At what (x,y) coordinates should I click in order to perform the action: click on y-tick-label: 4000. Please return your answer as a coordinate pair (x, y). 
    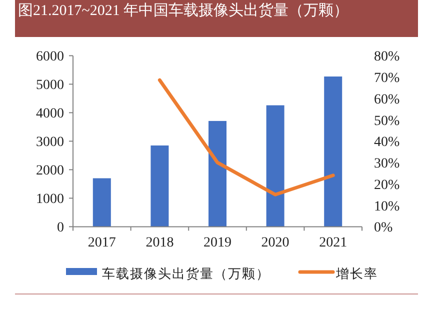
    Looking at the image, I should click on (50, 114).